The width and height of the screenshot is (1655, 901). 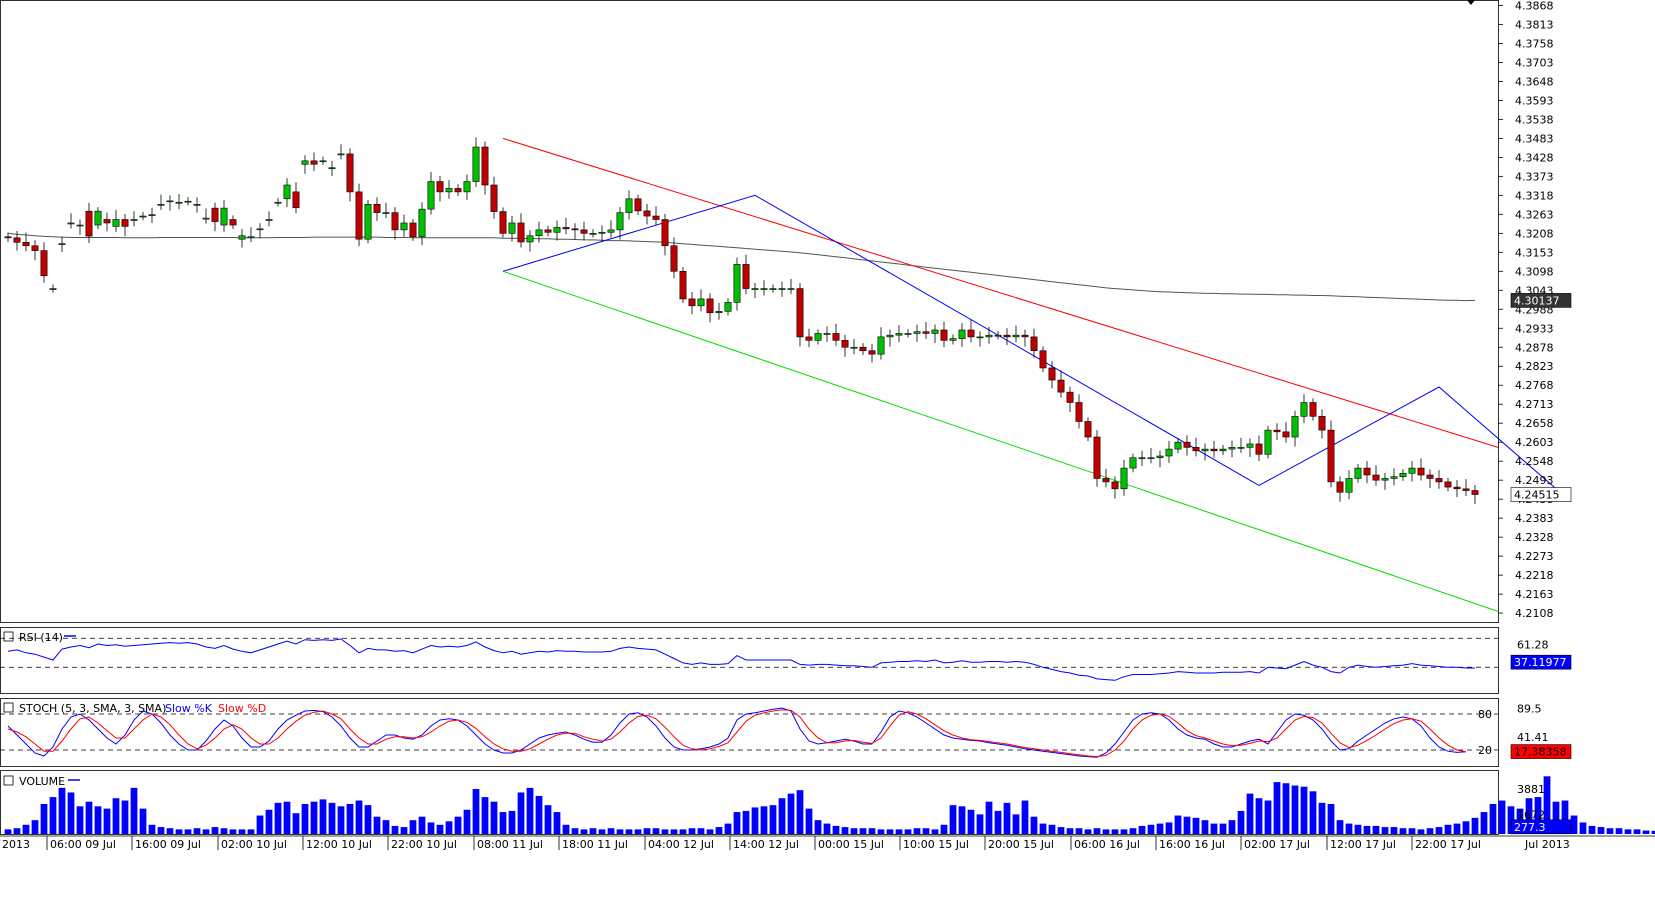 I want to click on price-tick-label: 4.3648, so click(x=1534, y=81).